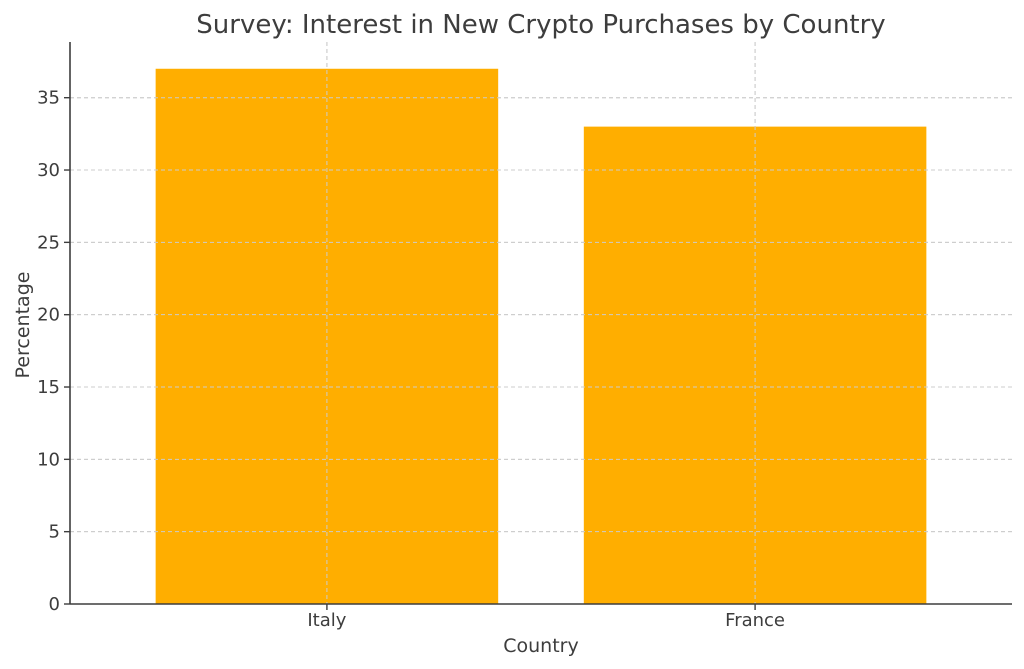 This screenshot has width=1024, height=669. I want to click on x-tick-label: France, so click(755, 620).